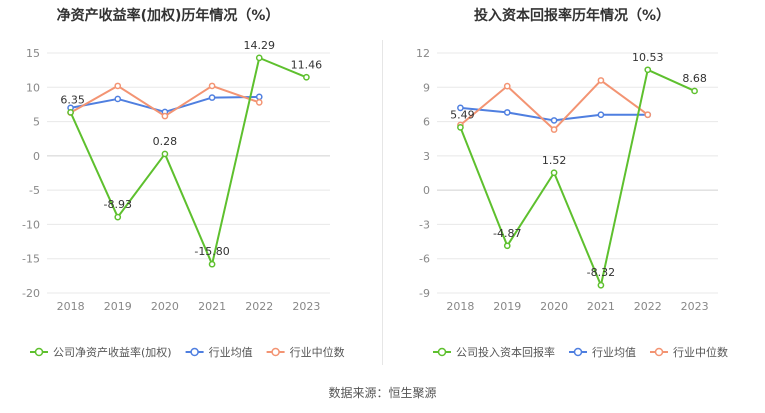 The width and height of the screenshot is (765, 413). I want to click on data-label: 0.28, so click(165, 141).